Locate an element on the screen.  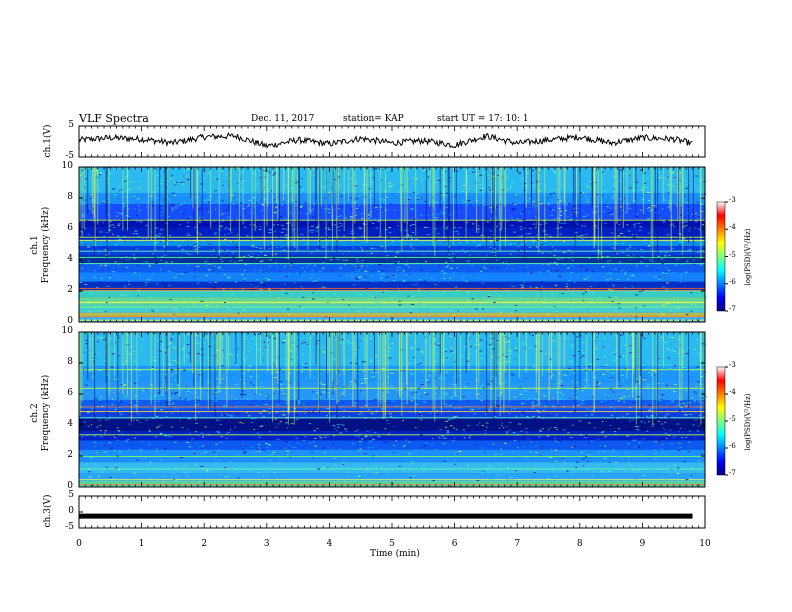
x-ticklabel-3: 3 is located at coordinates (266, 544).